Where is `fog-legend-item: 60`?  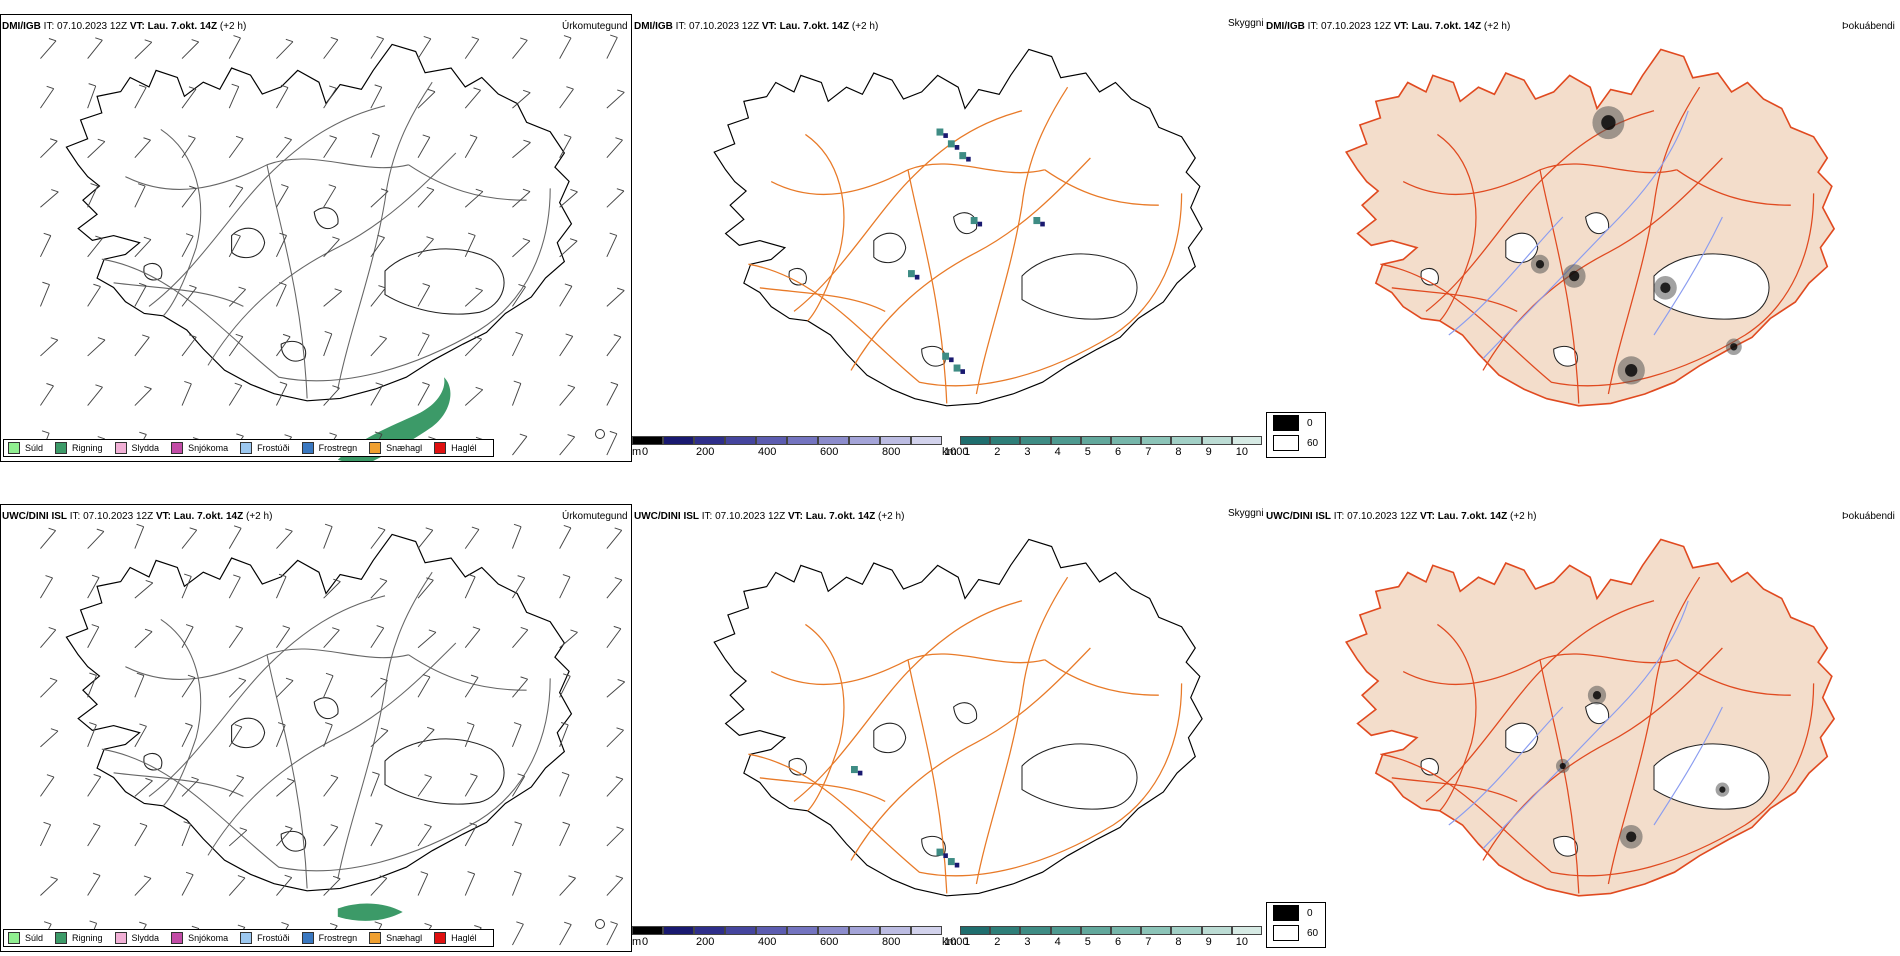
fog-legend-item: 60 is located at coordinates (1296, 933).